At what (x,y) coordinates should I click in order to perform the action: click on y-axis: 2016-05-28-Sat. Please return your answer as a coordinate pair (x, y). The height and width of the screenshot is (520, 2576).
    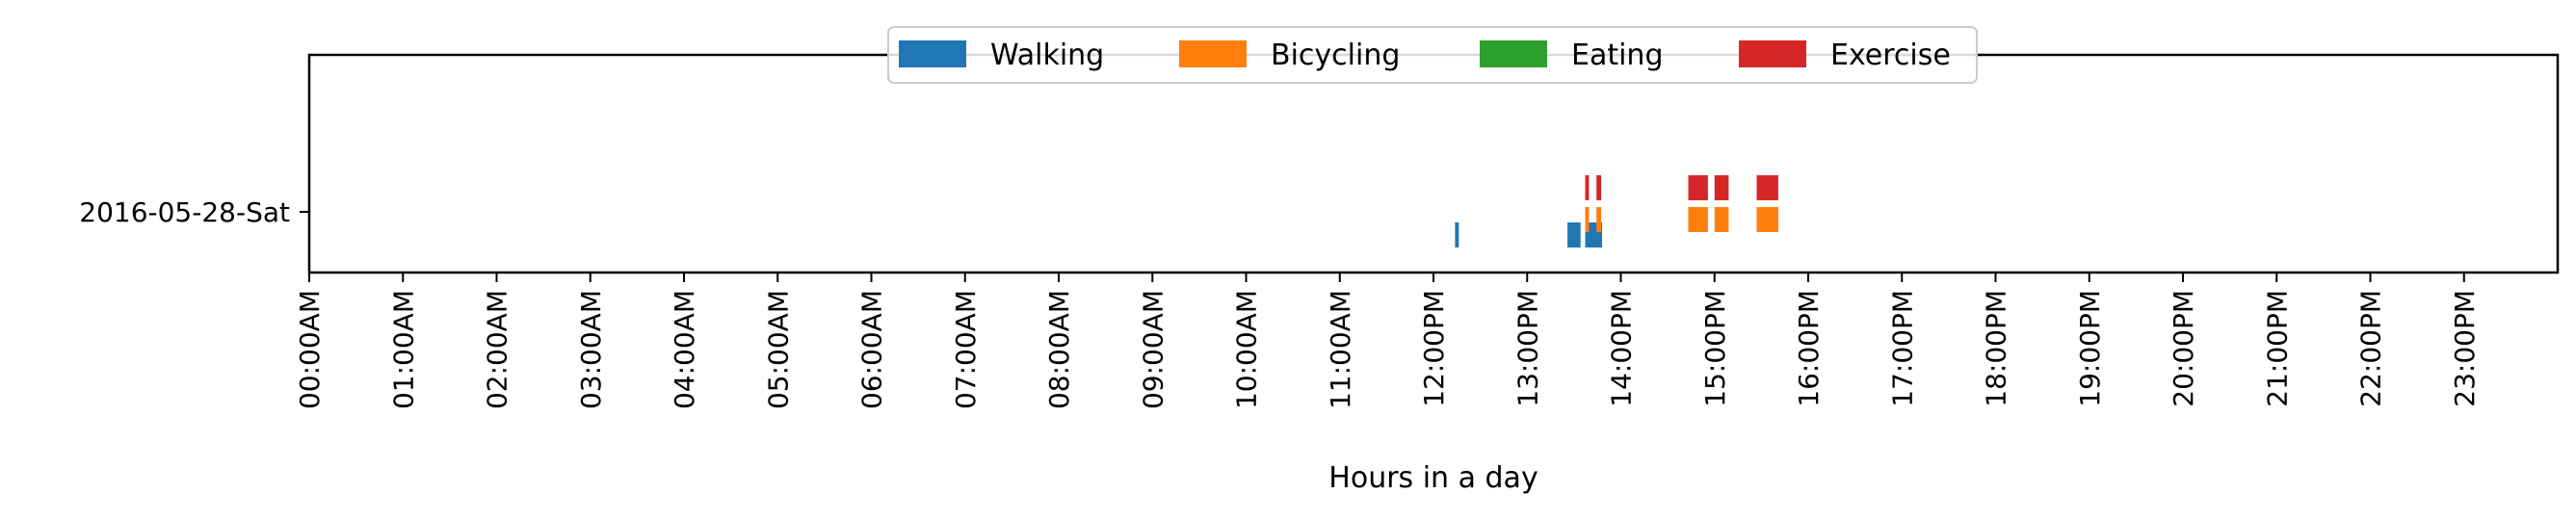
    Looking at the image, I should click on (194, 212).